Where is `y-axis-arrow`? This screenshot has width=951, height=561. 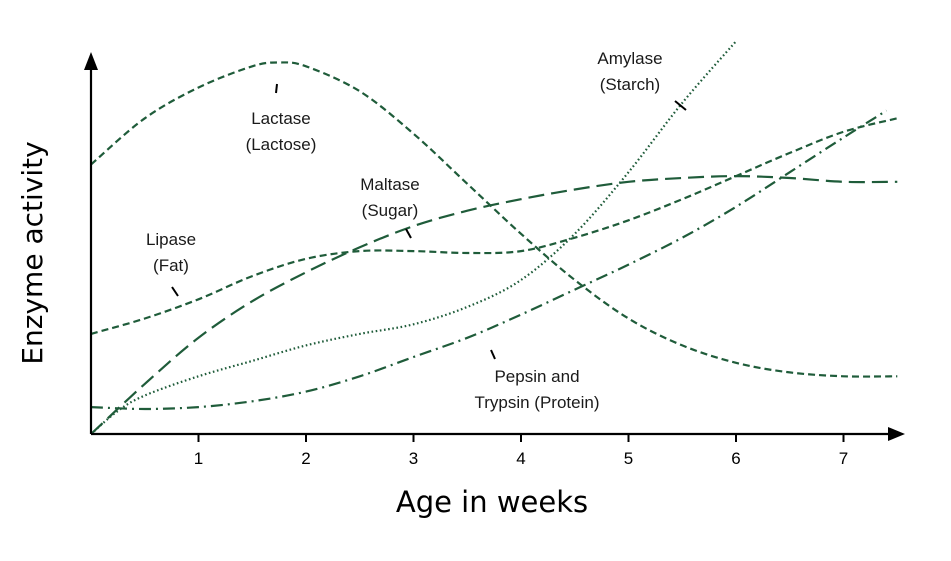 y-axis-arrow is located at coordinates (91, 61).